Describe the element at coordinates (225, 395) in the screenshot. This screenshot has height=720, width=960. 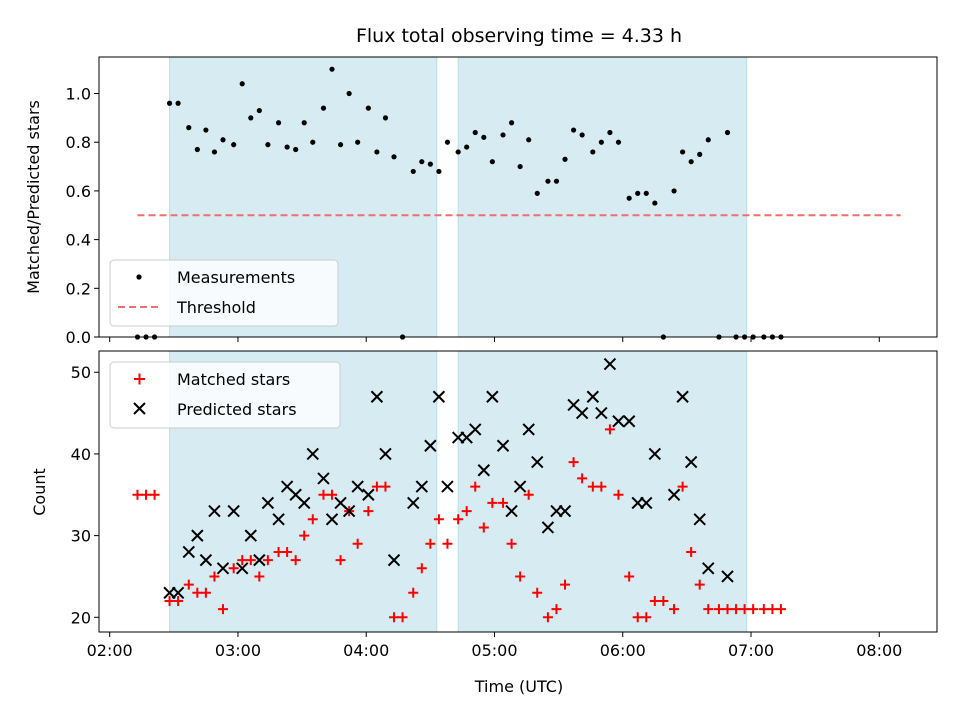
I see `bottom-legend-box` at that location.